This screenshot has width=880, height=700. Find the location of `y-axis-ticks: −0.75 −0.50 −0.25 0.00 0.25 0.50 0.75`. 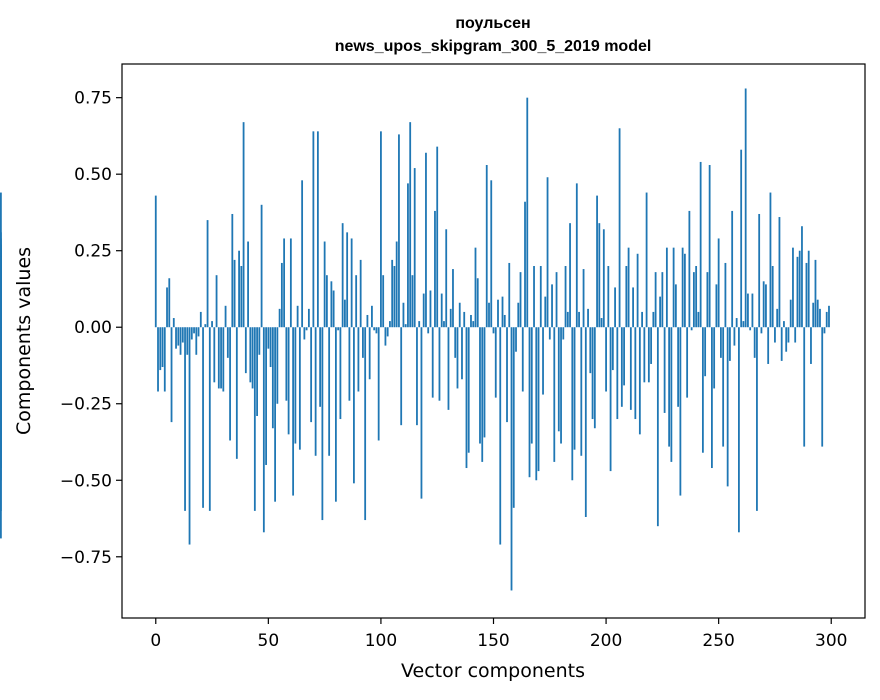

y-axis-ticks: −0.75 −0.50 −0.25 0.00 0.25 0.50 0.75 is located at coordinates (91, 328).